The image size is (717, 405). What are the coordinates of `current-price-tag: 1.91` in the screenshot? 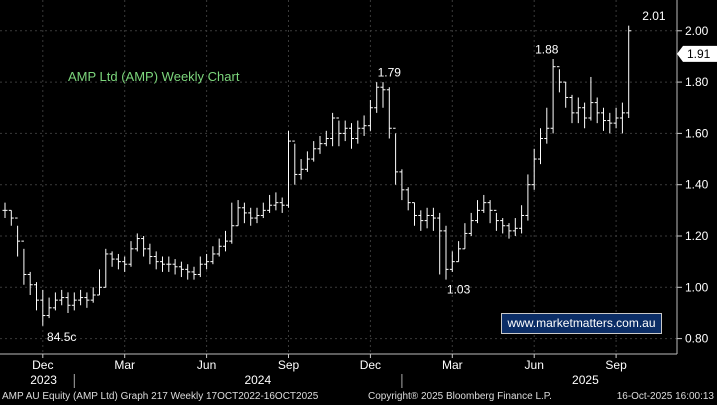 It's located at (697, 53).